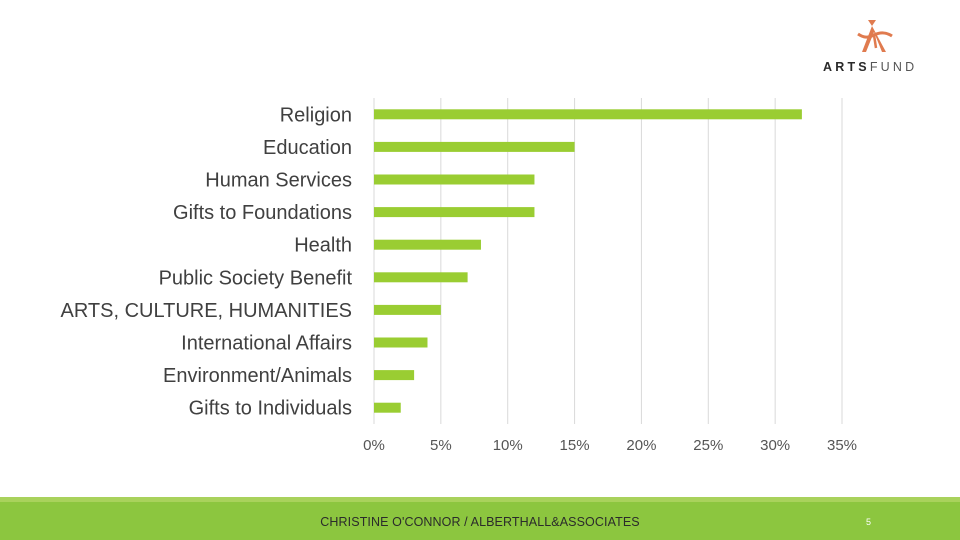 The width and height of the screenshot is (960, 540). I want to click on logo-text-bold: ARTS, so click(846, 67).